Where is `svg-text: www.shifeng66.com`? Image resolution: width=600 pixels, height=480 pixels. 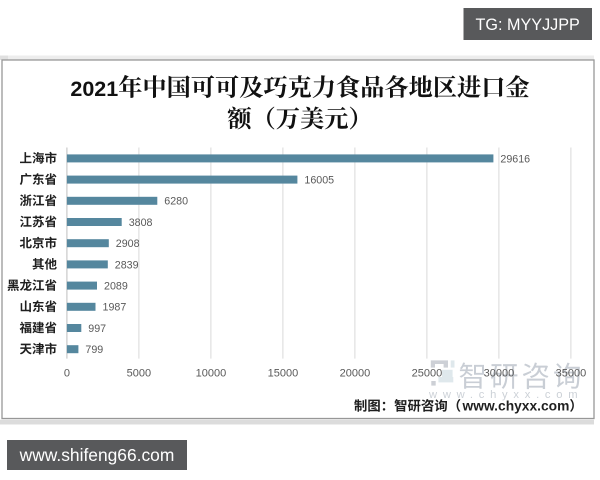 svg-text: www.shifeng66.com is located at coordinates (97, 455).